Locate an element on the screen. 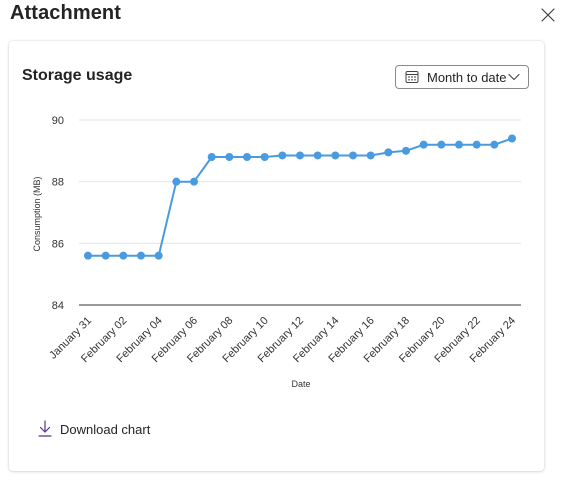 The image size is (561, 483). download-chart-label: Download chart is located at coordinates (105, 429).